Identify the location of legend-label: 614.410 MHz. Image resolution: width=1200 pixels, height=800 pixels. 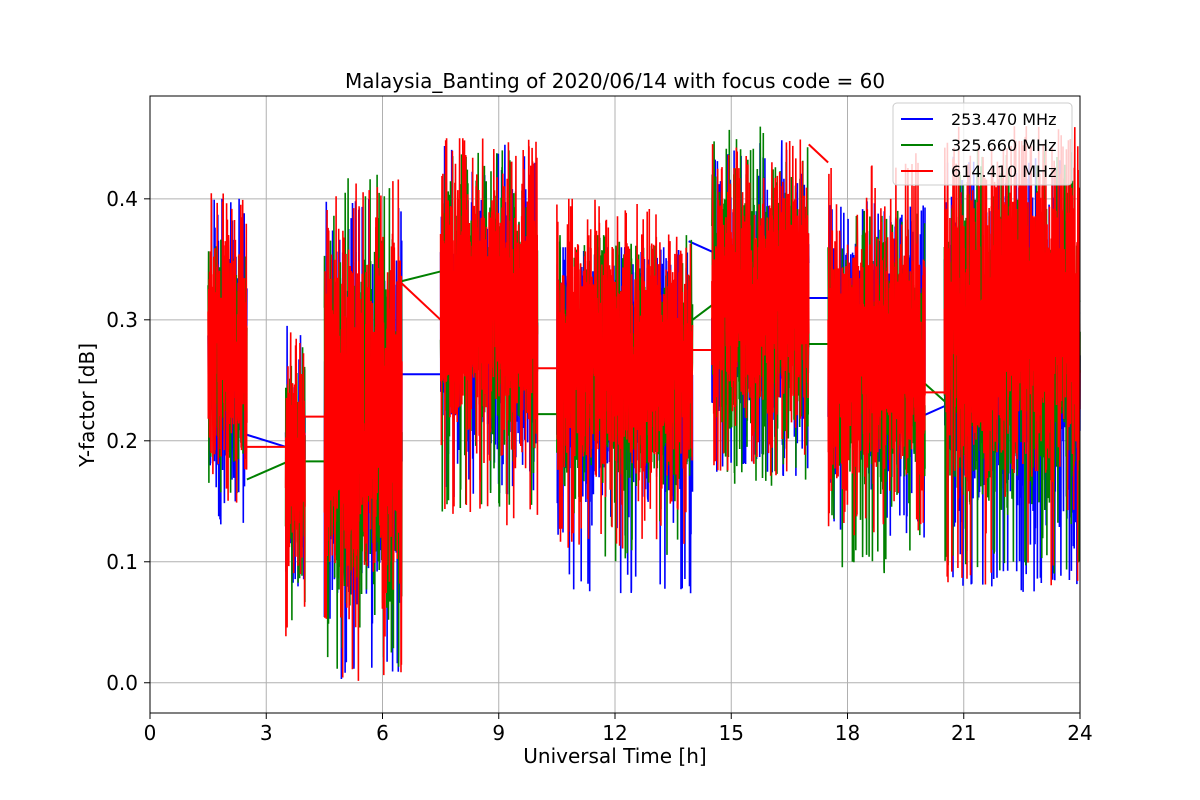
(1003, 171).